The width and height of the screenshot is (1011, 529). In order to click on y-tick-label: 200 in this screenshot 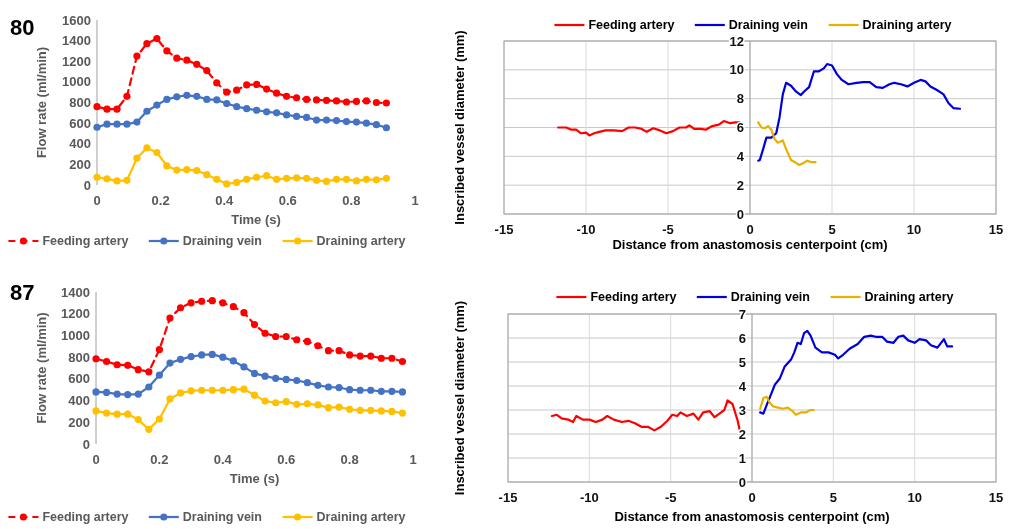, I will do `click(80, 164)`.